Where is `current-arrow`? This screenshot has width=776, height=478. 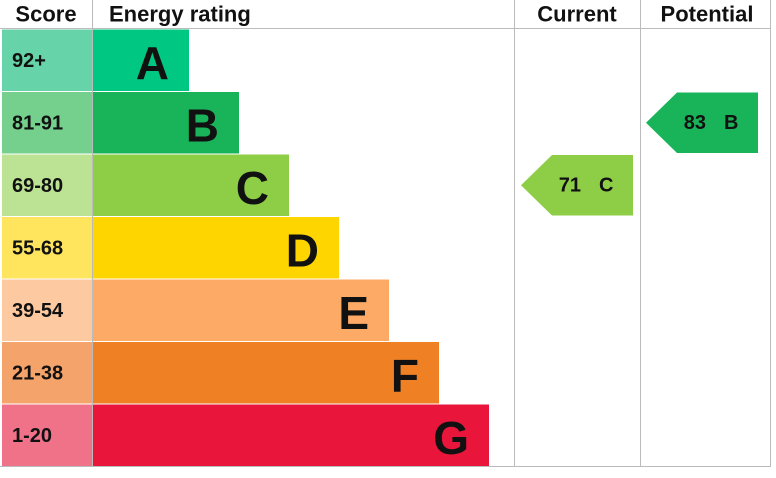
current-arrow is located at coordinates (577, 185).